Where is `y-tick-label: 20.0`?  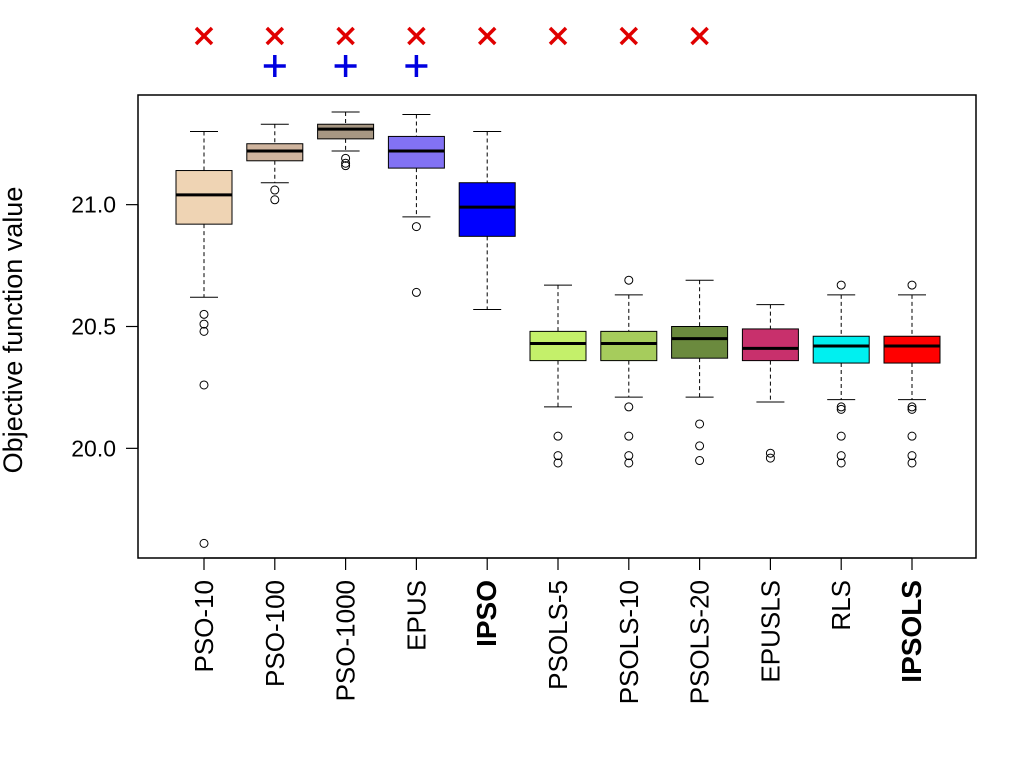
y-tick-label: 20.0 is located at coordinates (93, 448).